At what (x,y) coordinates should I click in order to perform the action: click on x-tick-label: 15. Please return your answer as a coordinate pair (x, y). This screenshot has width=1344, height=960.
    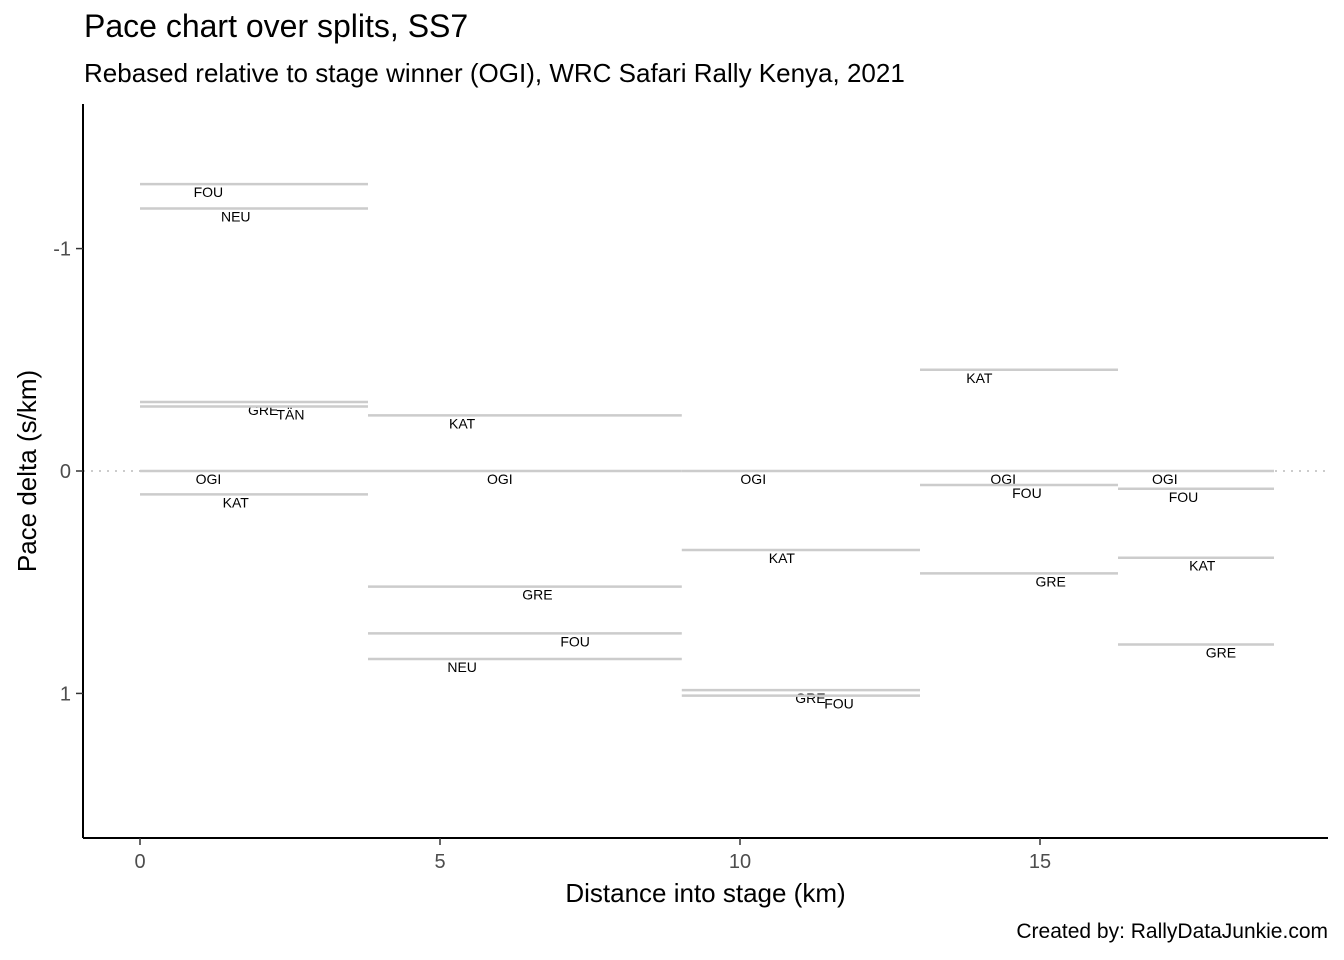
    Looking at the image, I should click on (1040, 862).